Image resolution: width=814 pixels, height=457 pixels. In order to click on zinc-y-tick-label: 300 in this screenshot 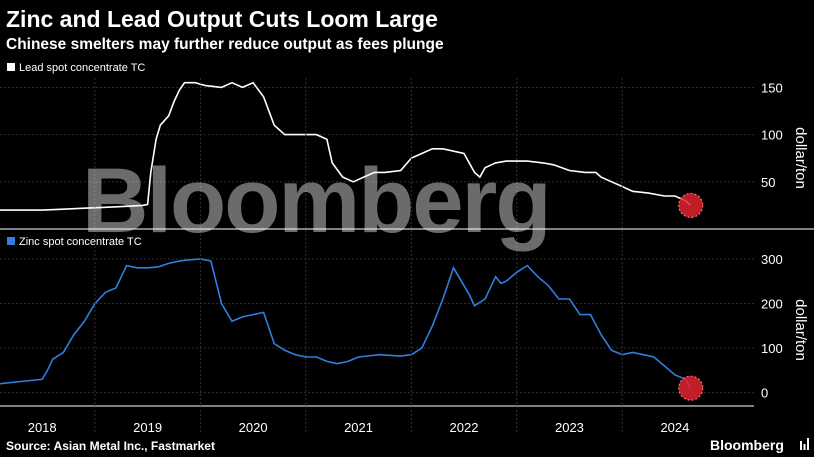, I will do `click(772, 259)`.